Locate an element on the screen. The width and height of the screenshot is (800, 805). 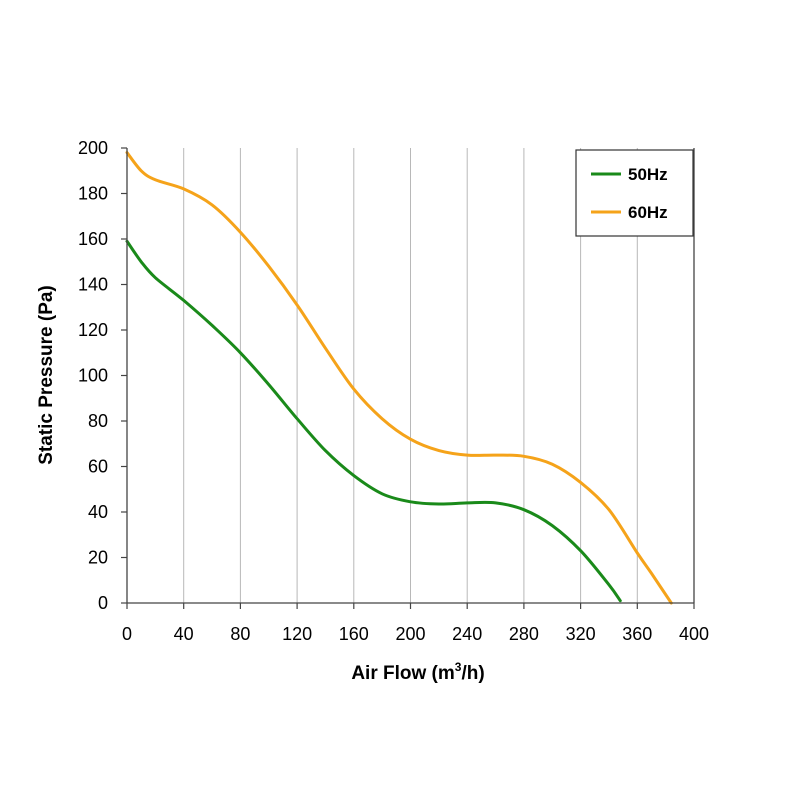
x-tick-label-320: 320 is located at coordinates (581, 634).